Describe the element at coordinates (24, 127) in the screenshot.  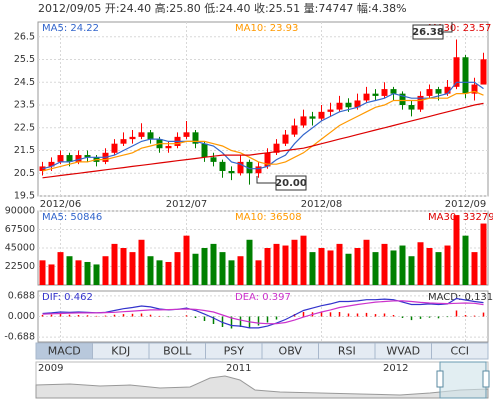
I see `y-tick-label: 22.5` at that location.